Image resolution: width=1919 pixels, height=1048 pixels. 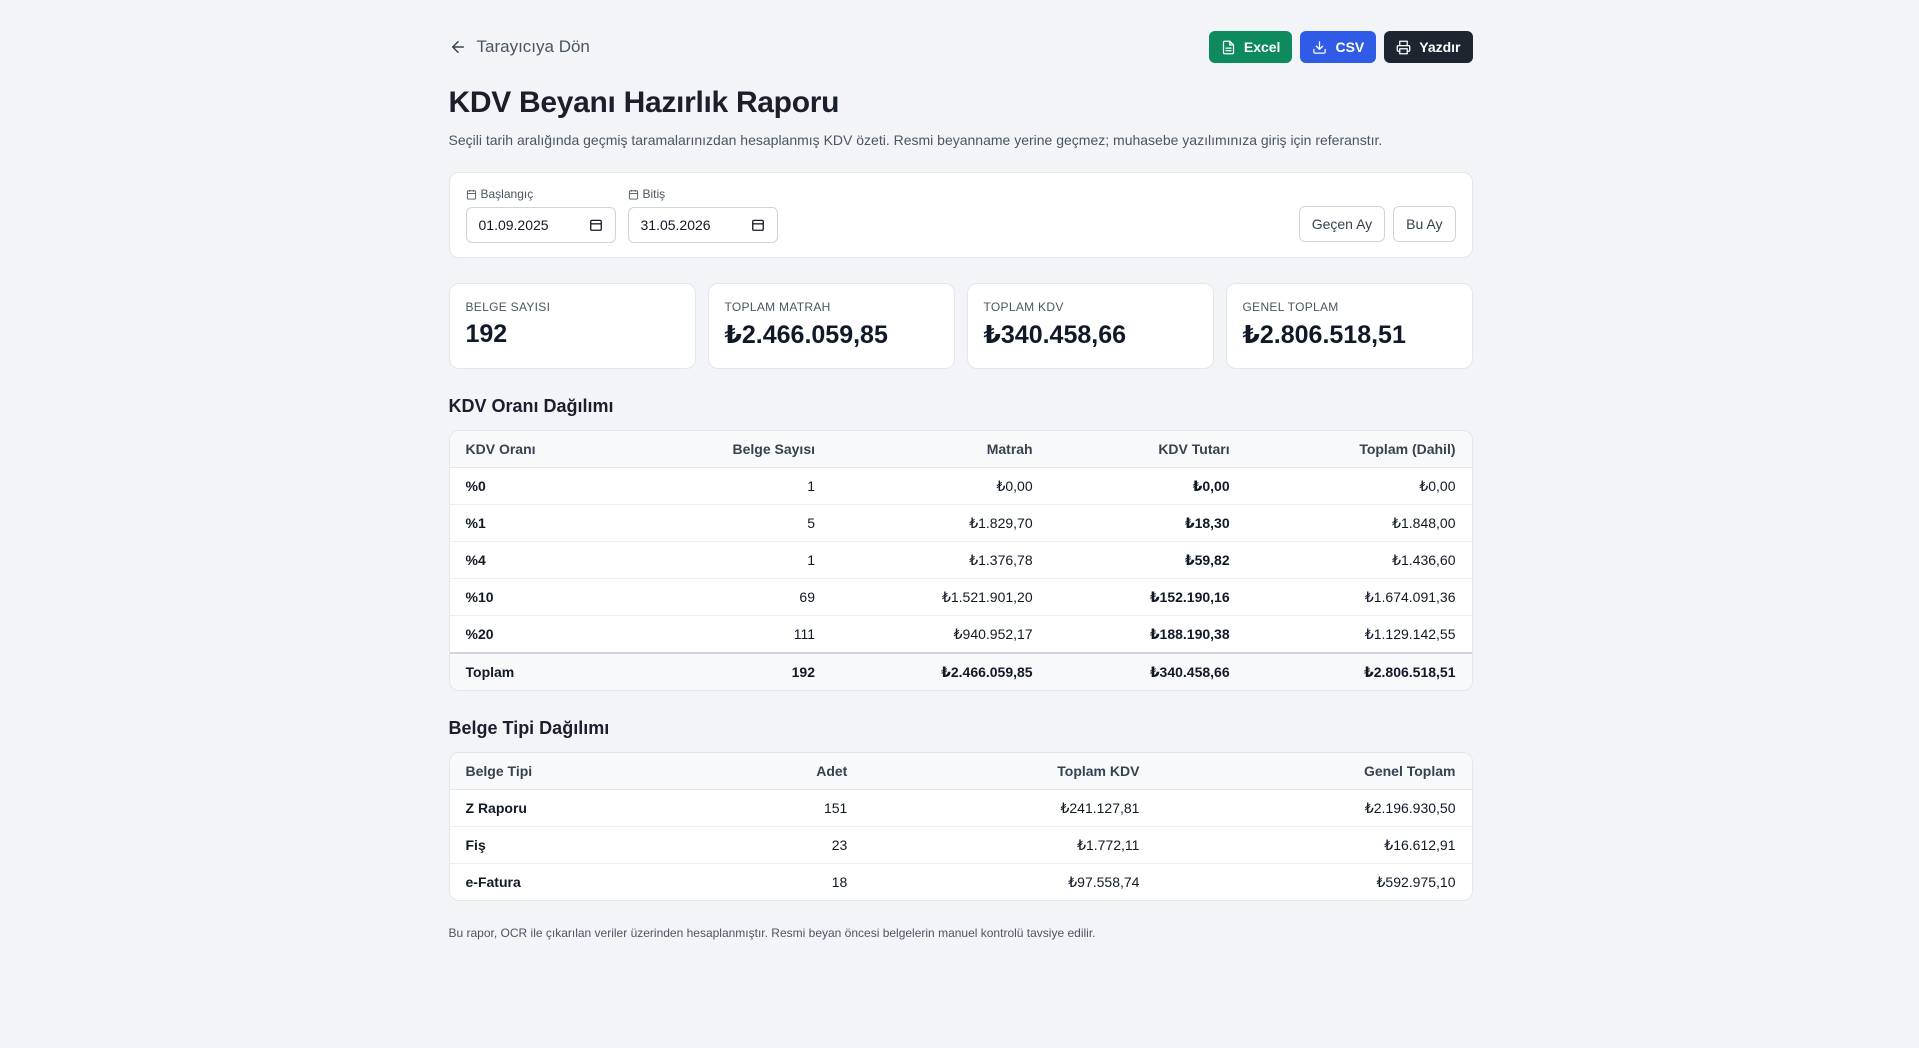 I want to click on download-icon, so click(x=1320, y=47).